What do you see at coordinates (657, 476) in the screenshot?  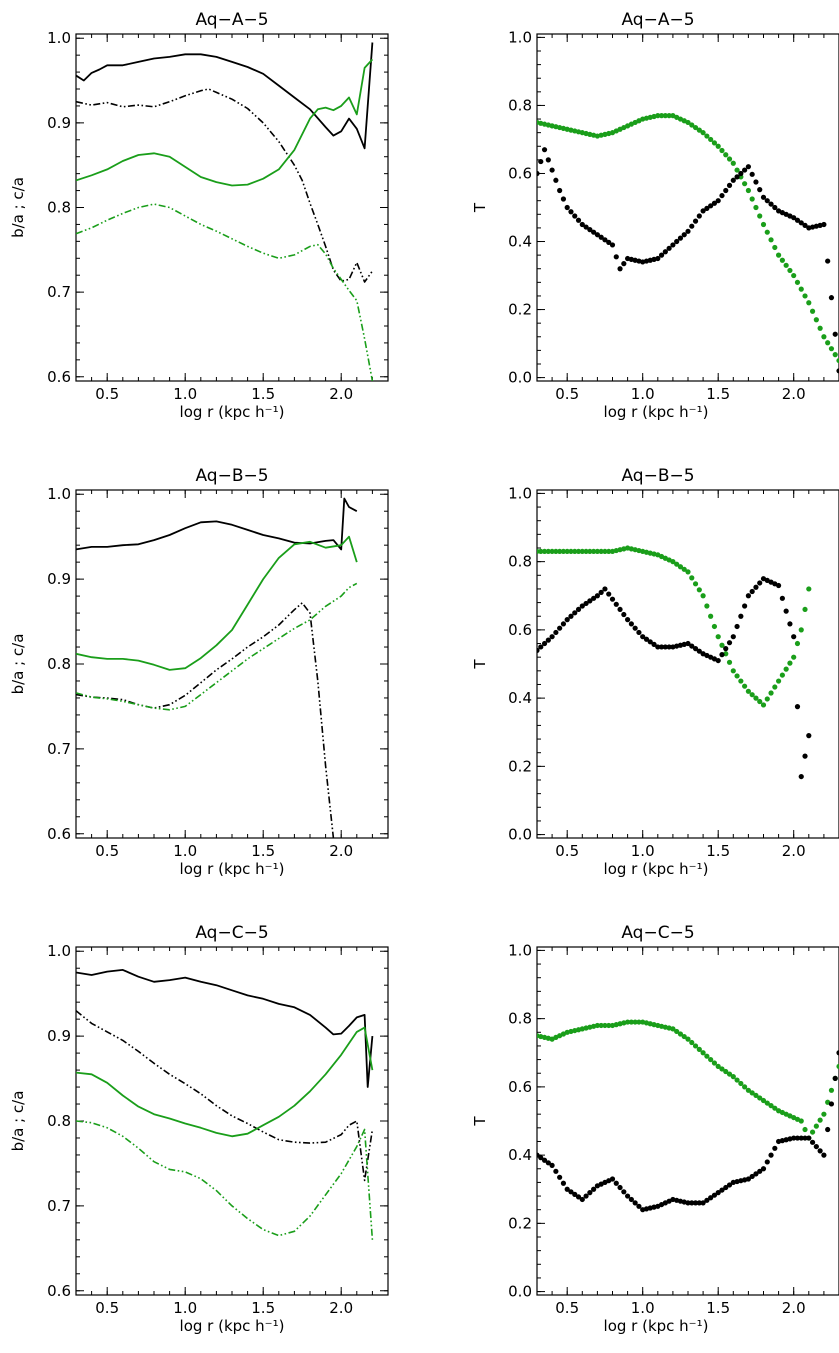 I see `panel-title: Aq−B−5` at bounding box center [657, 476].